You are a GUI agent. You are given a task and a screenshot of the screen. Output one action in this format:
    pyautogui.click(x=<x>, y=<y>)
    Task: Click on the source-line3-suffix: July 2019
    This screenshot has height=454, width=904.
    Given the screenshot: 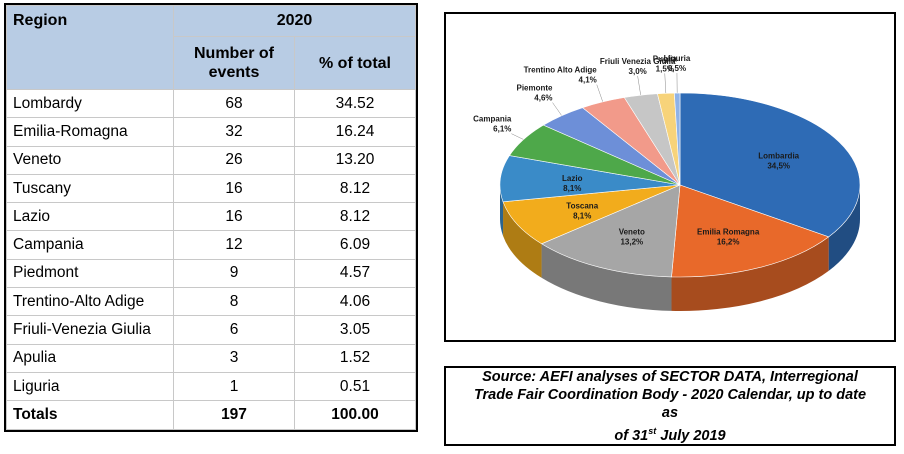 What is the action you would take?
    pyautogui.click(x=691, y=435)
    